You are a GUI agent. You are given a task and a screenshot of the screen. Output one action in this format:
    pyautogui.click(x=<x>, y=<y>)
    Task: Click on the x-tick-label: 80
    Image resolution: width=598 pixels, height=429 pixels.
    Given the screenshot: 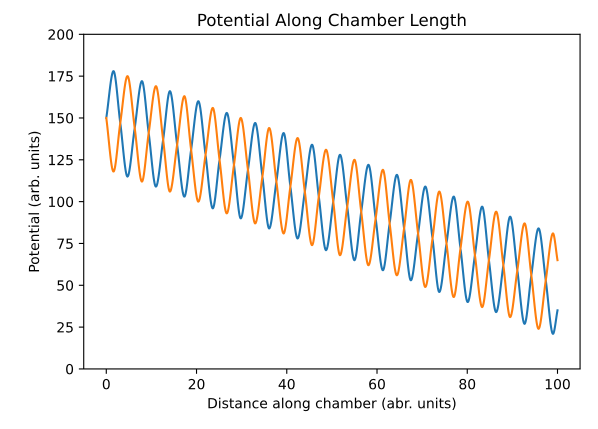 What is the action you would take?
    pyautogui.click(x=467, y=384)
    